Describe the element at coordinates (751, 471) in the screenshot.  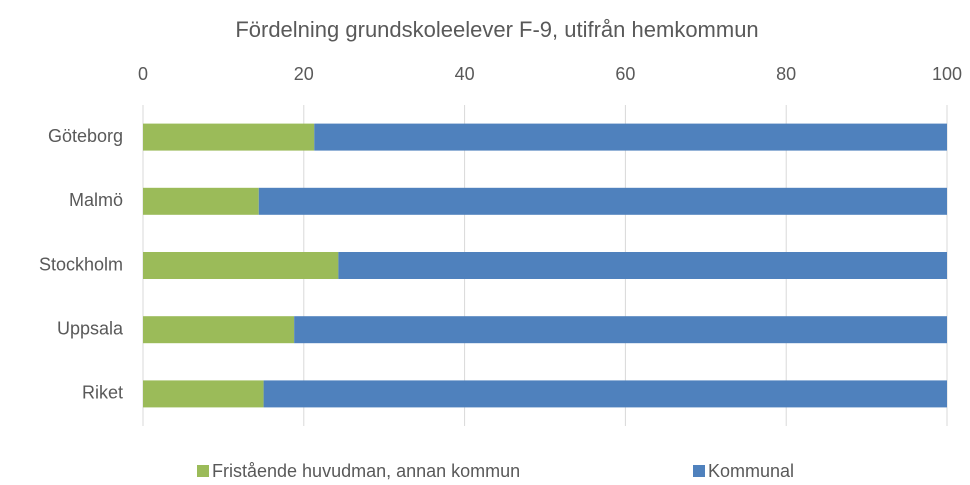
I see `legend-label: Kommunal` at that location.